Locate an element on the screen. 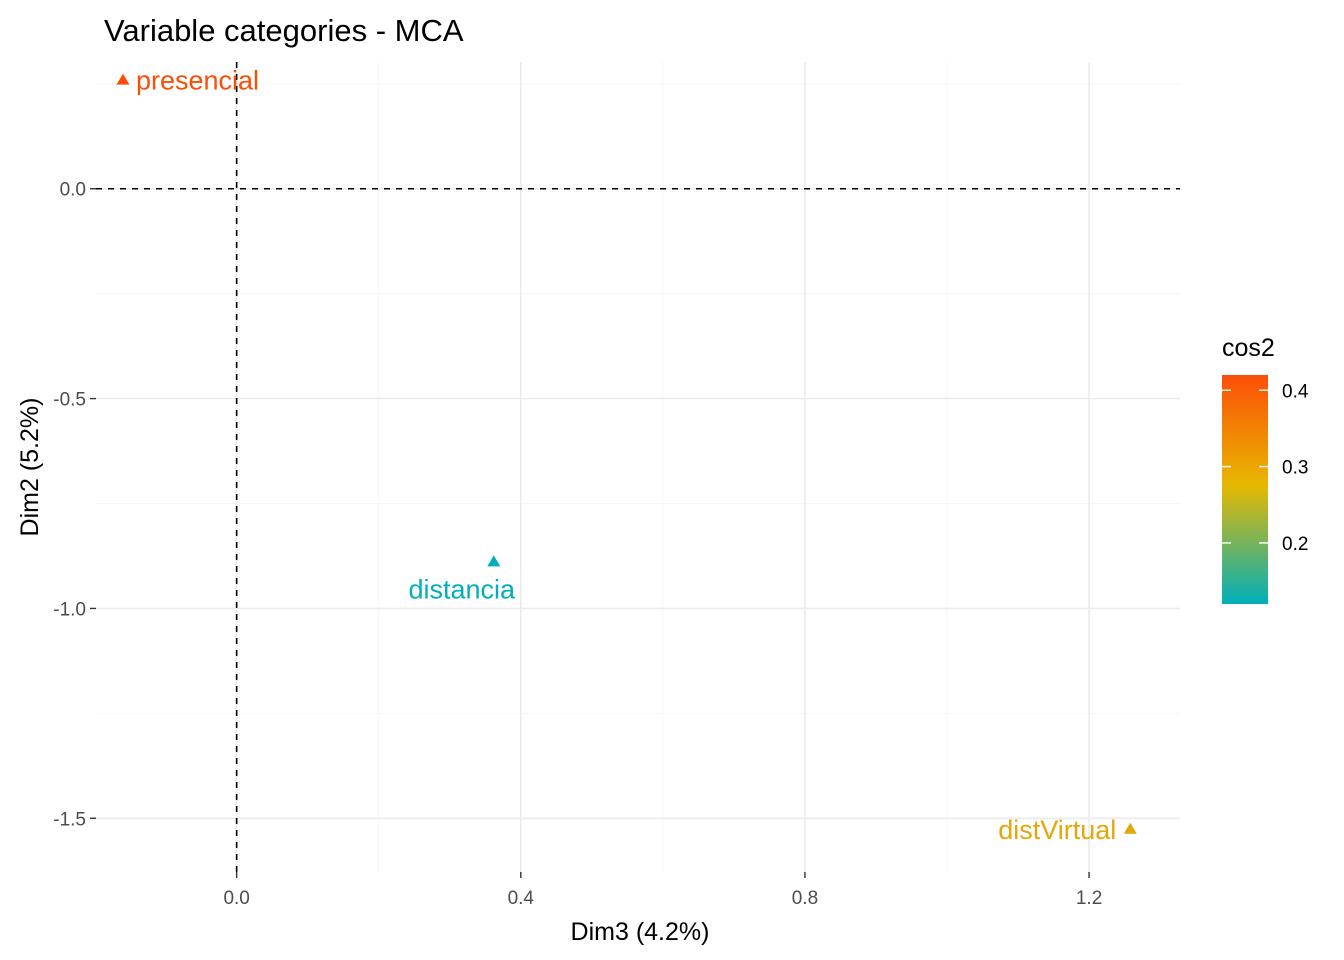 Image resolution: width=1344 pixels, height=960 pixels. legend-tick-label: 0.4 is located at coordinates (1295, 391).